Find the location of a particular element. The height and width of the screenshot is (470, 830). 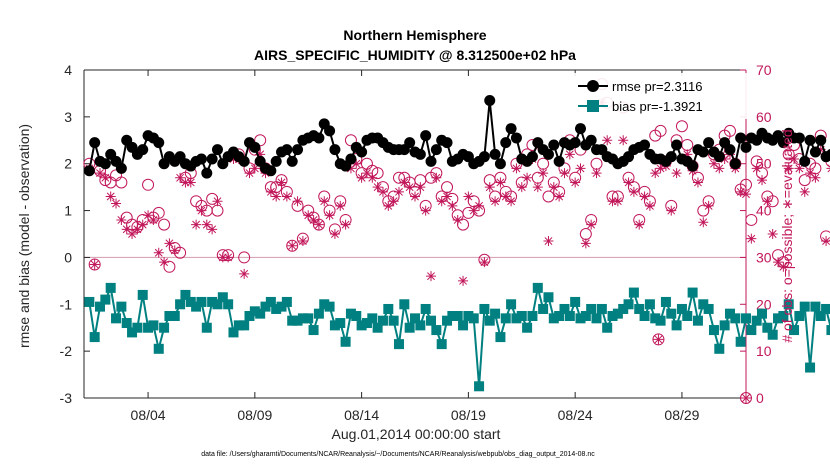

y-tick-label-left: 4 is located at coordinates (68, 70).